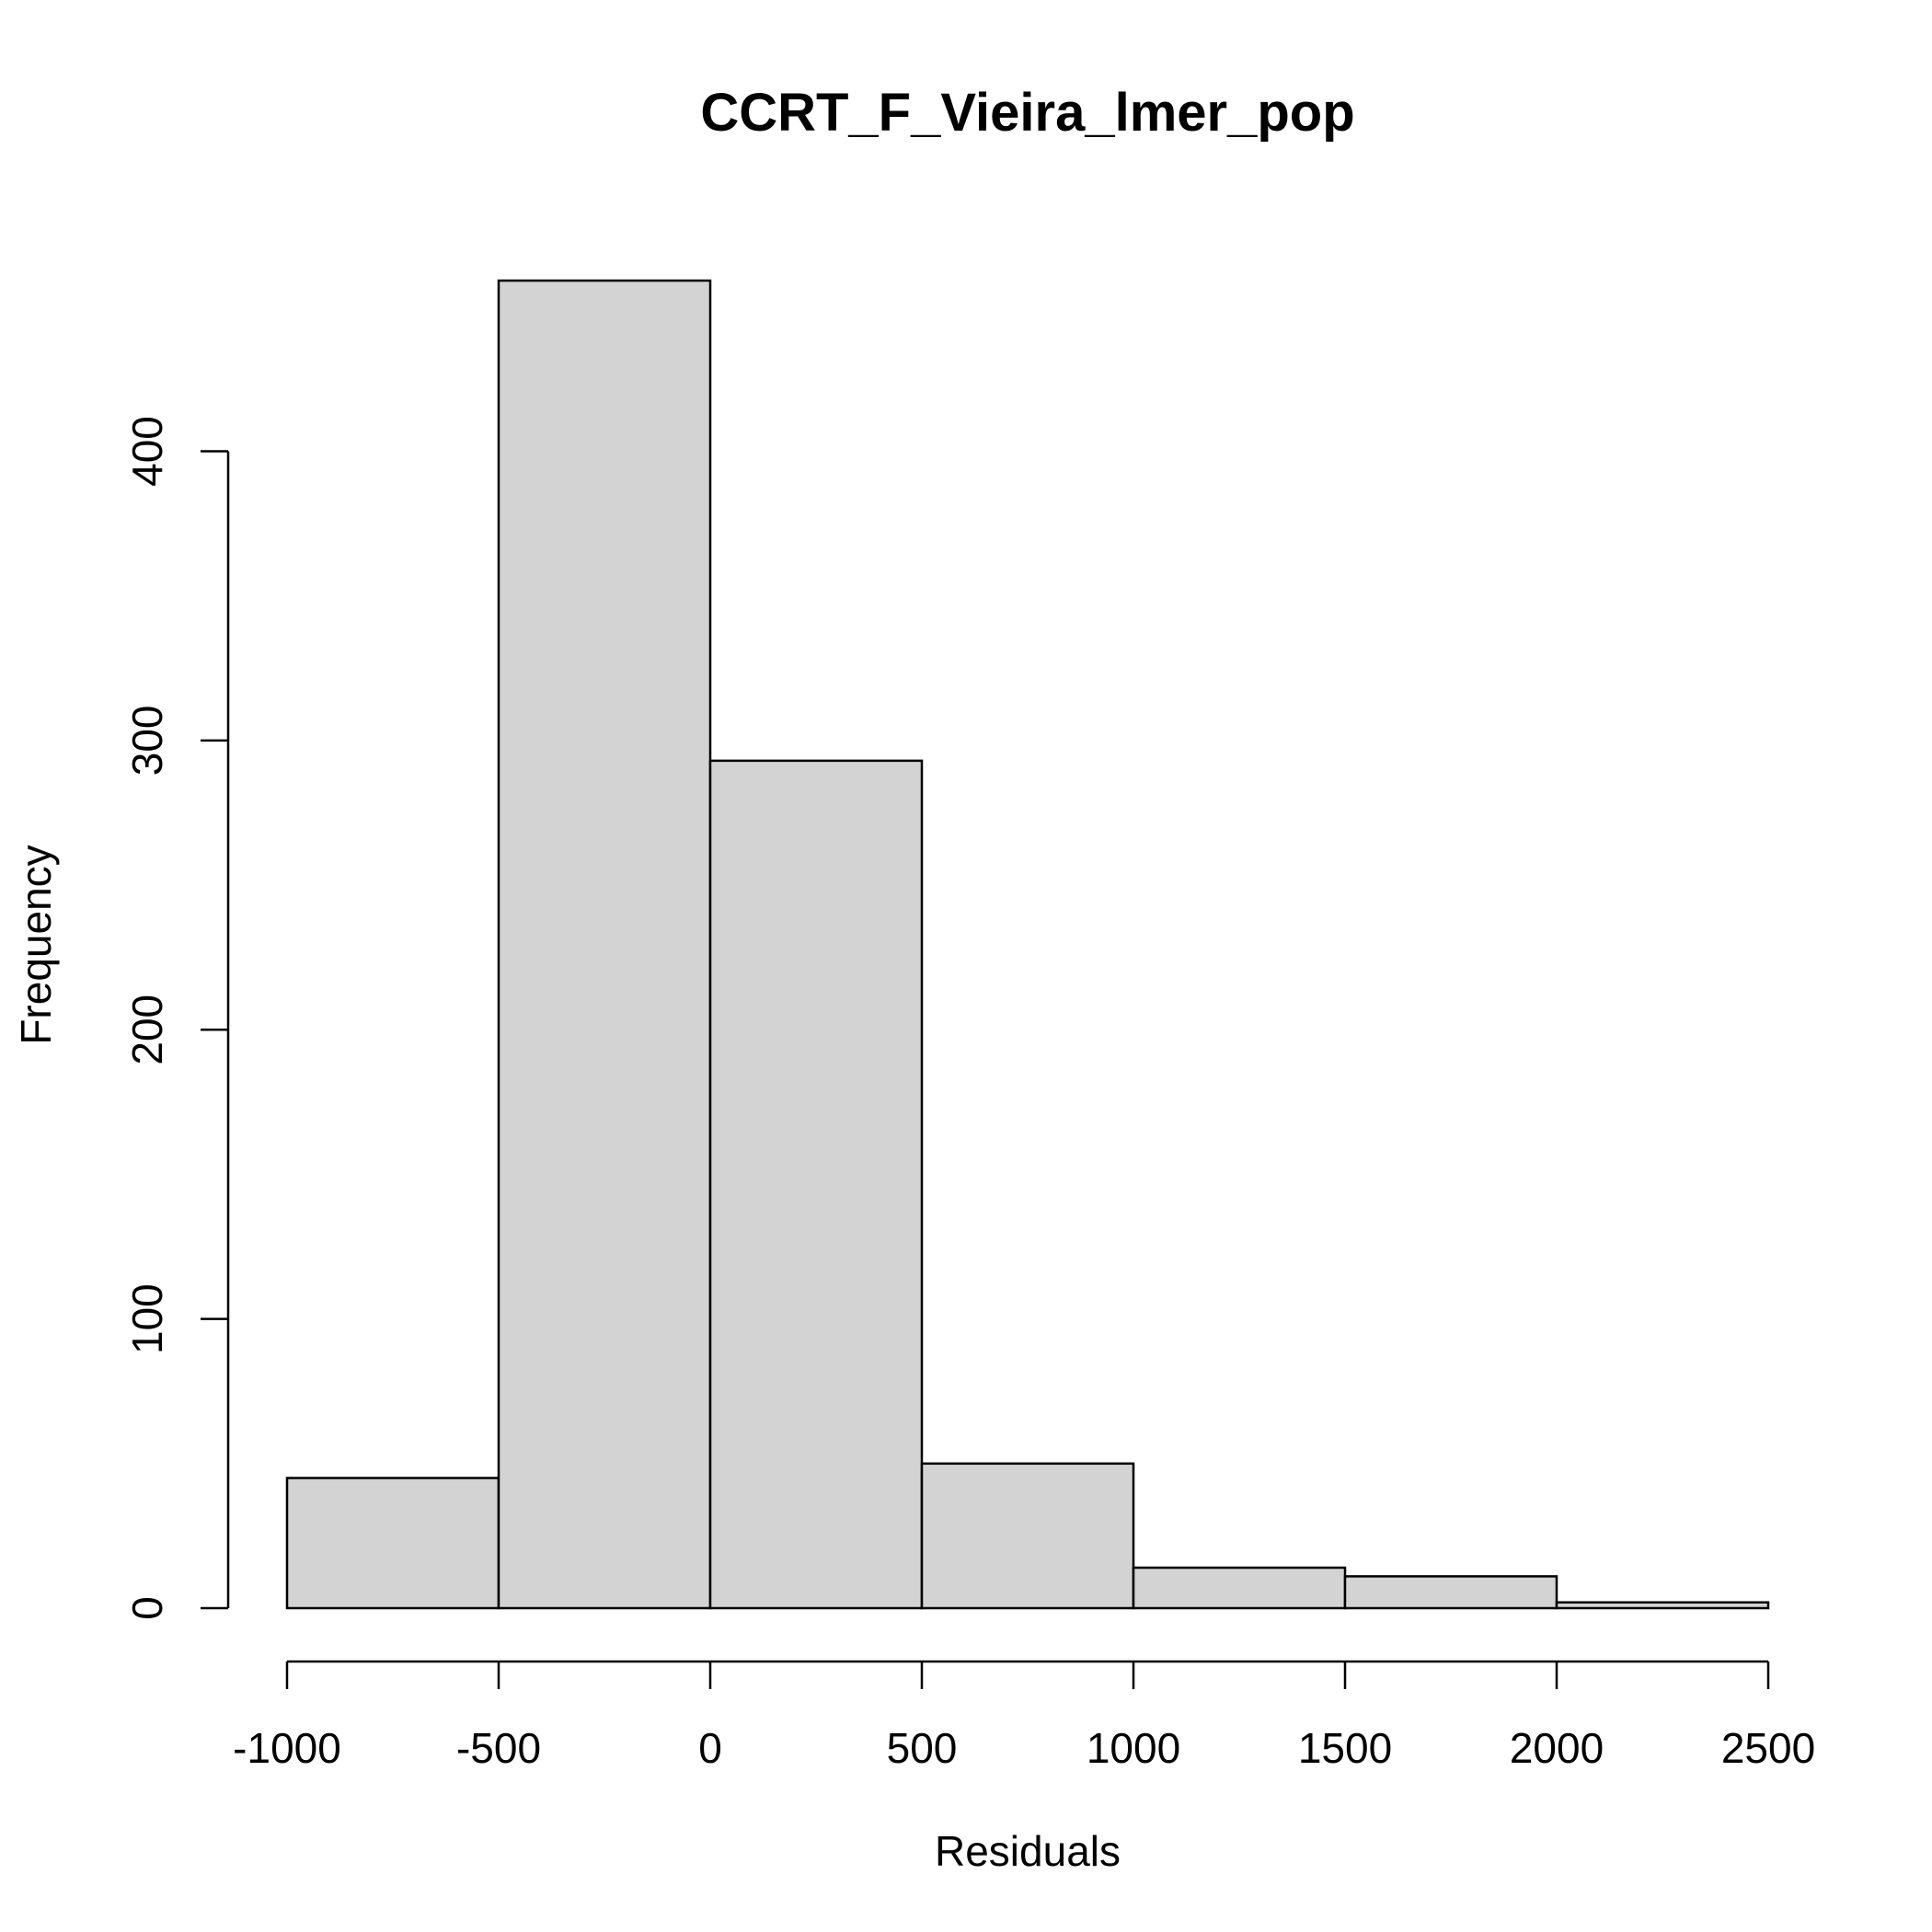 The image size is (1932, 1932). What do you see at coordinates (1133, 1748) in the screenshot?
I see `x-tick-label-4: 1000` at bounding box center [1133, 1748].